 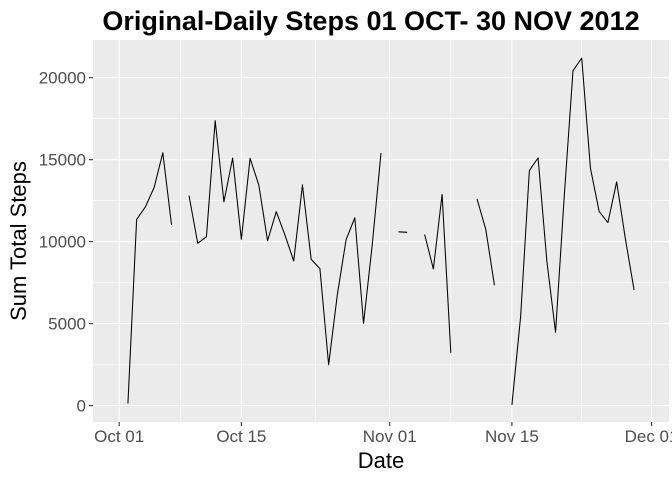 What do you see at coordinates (370, 21) in the screenshot?
I see `chart-title: Original-Daily Steps 01 OCT- 30 NOV 2012` at bounding box center [370, 21].